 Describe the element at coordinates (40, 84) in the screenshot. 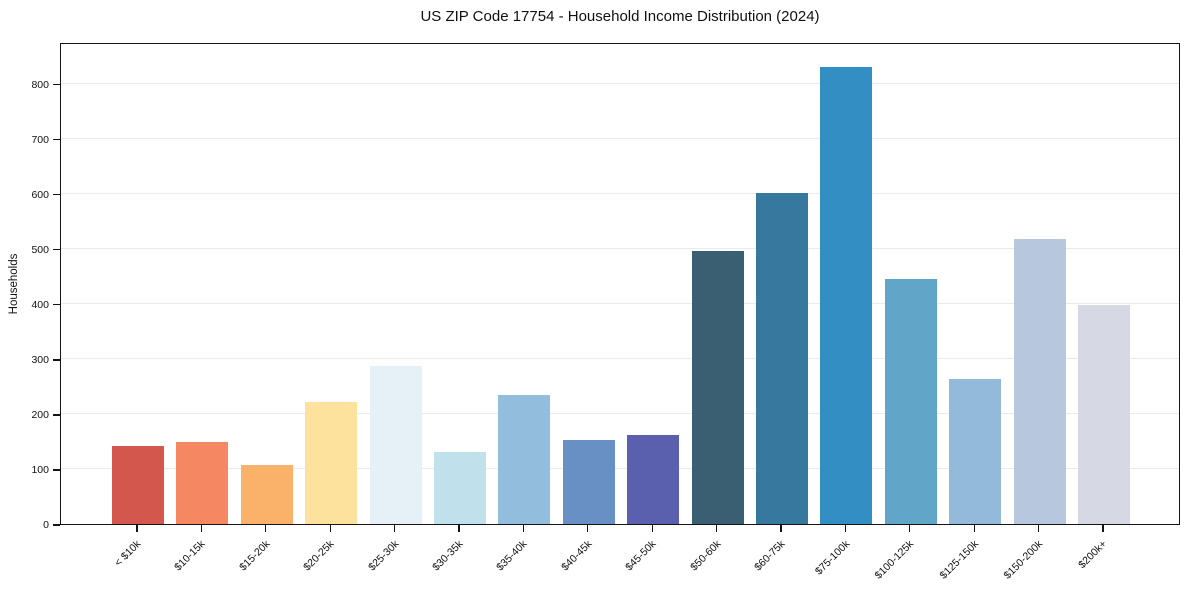

I see `y-tick-label: 800` at that location.